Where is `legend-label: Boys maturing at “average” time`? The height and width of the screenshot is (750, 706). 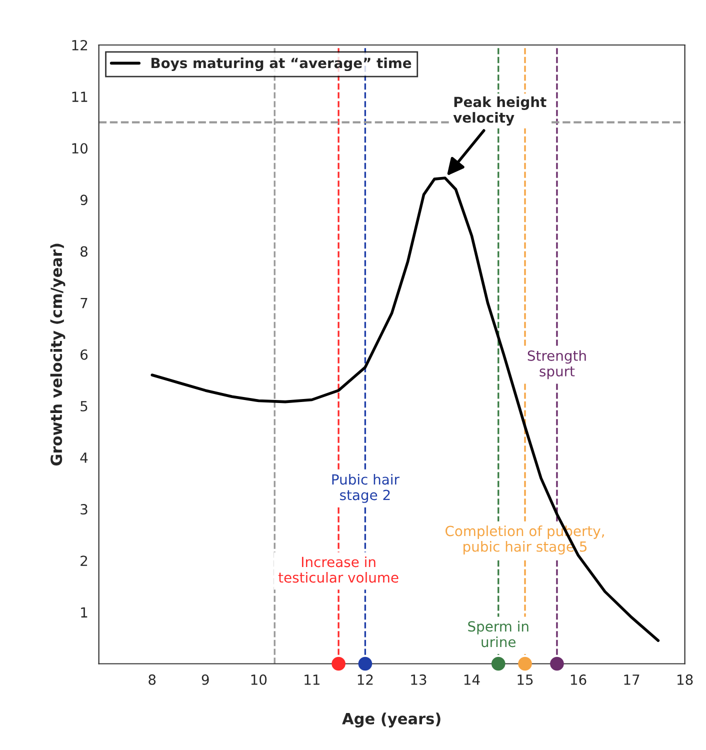 legend-label: Boys maturing at “average” time is located at coordinates (282, 65).